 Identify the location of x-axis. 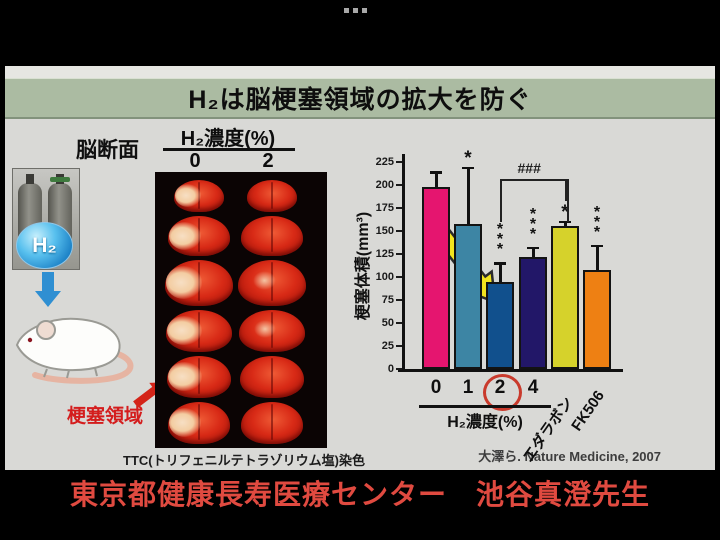
(510, 370).